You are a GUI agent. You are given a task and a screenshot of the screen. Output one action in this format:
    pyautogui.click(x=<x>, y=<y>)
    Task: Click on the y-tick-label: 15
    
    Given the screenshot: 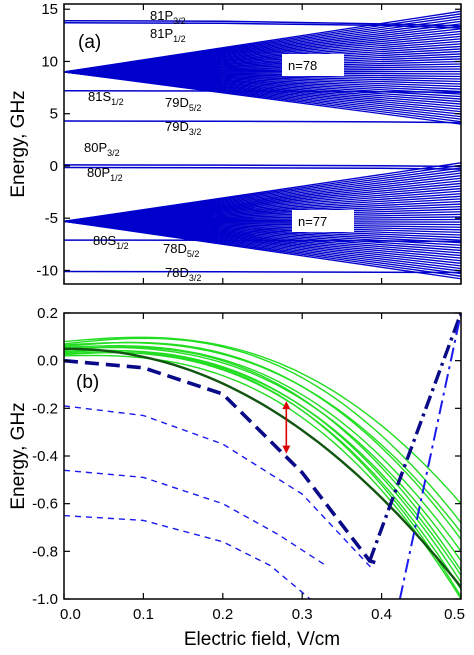 What is the action you would take?
    pyautogui.click(x=49, y=9)
    